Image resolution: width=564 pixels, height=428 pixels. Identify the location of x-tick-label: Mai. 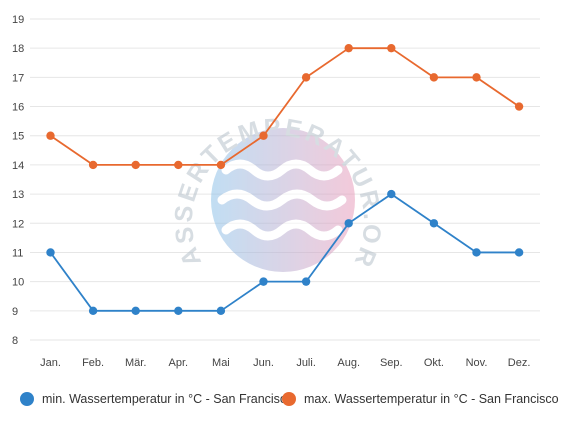
(221, 363).